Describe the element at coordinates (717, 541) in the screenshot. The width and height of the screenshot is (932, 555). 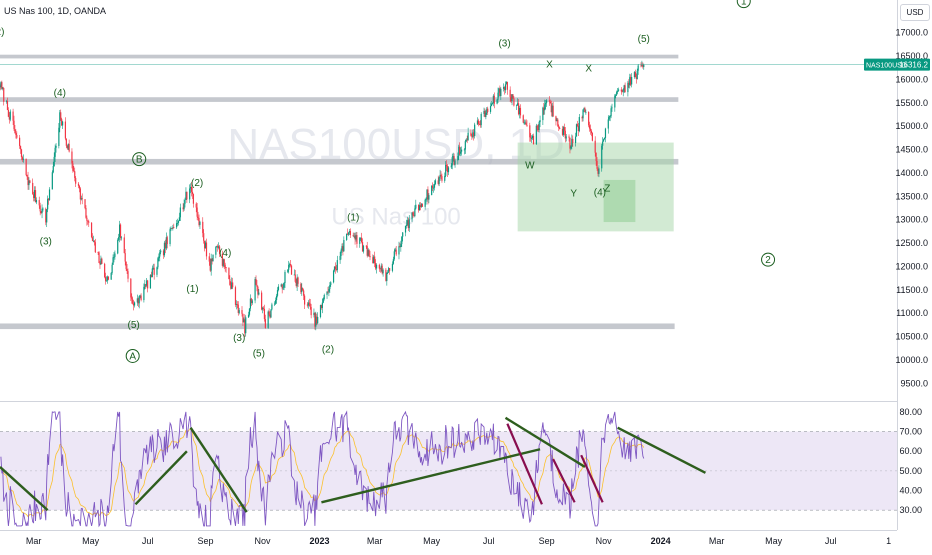
I see `time-tick-label: Mar` at that location.